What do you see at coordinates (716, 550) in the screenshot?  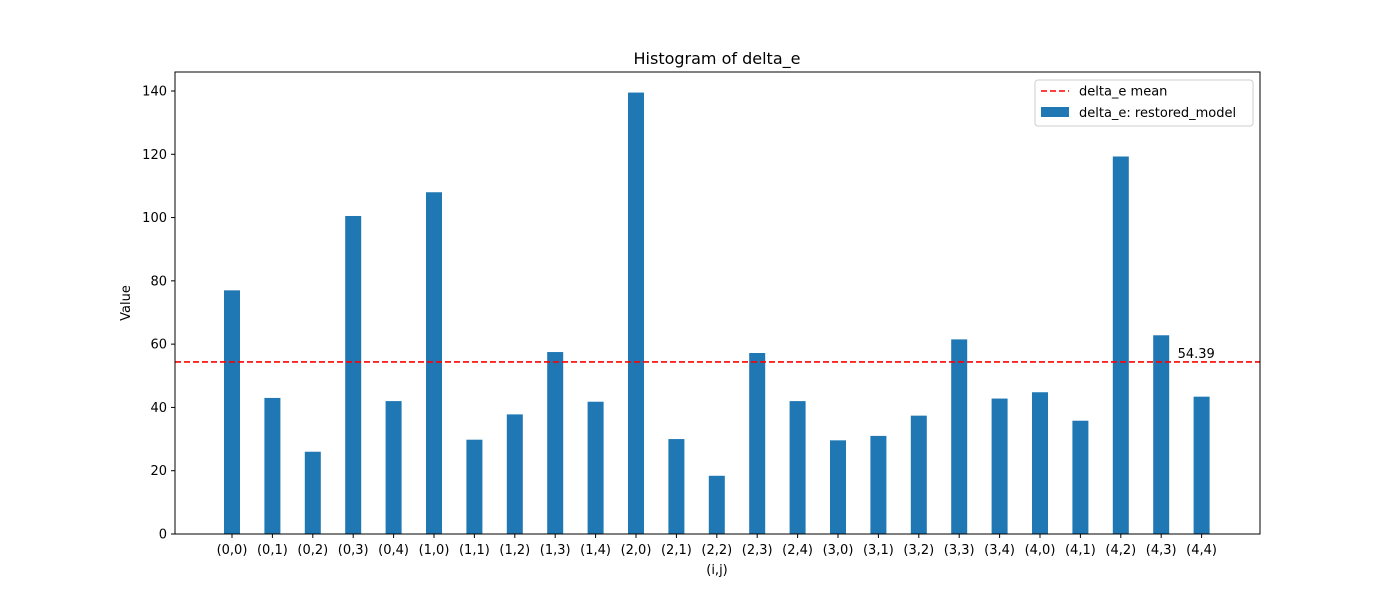 I see `x-tick-label: (2,2)` at bounding box center [716, 550].